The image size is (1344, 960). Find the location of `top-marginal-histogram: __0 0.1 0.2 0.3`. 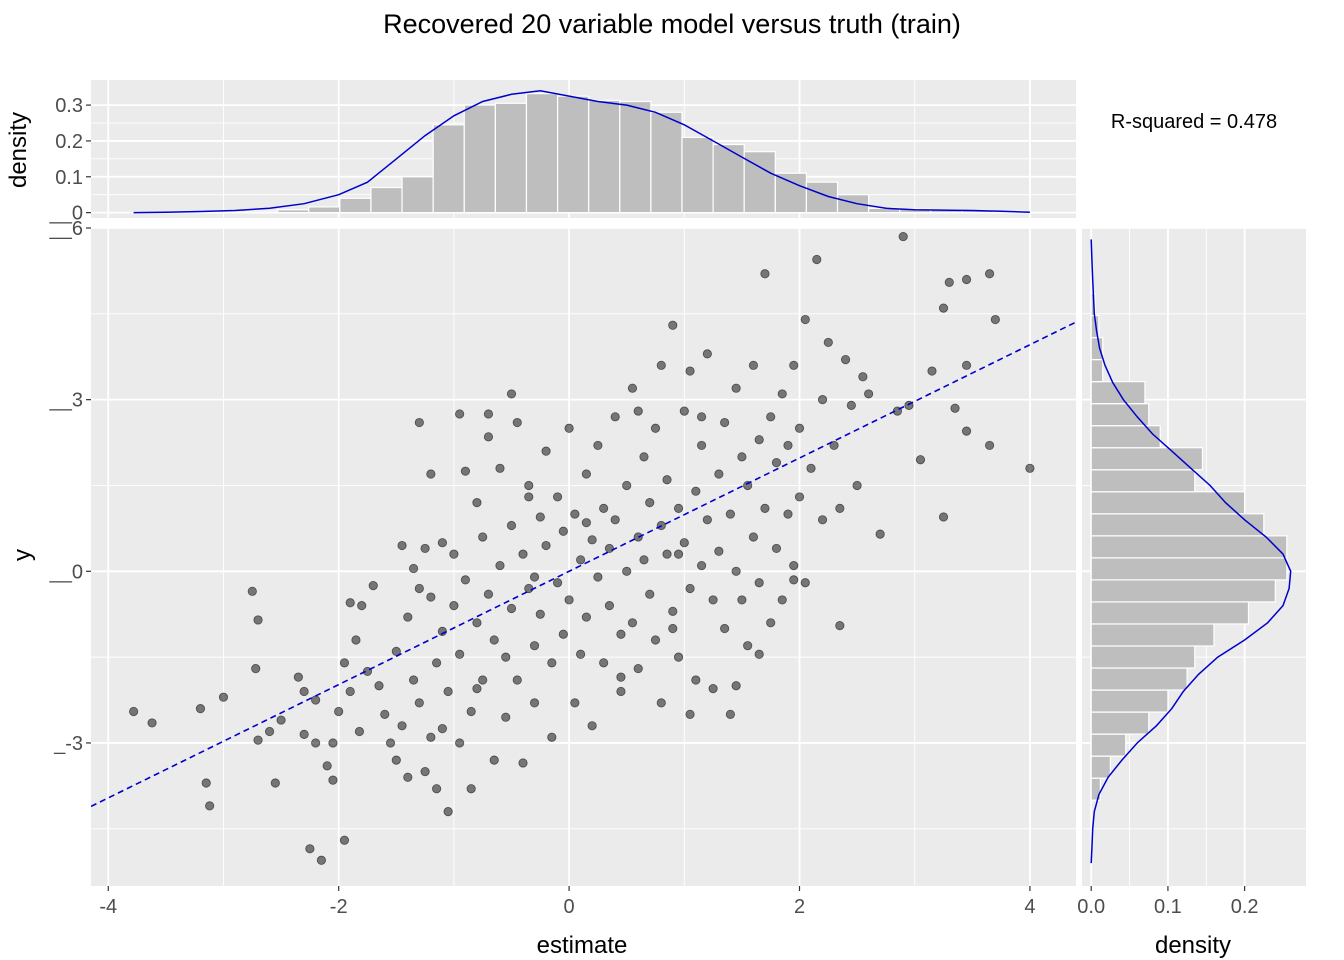

top-marginal-histogram: __0 0.1 0.2 0.3 is located at coordinates (562, 152).